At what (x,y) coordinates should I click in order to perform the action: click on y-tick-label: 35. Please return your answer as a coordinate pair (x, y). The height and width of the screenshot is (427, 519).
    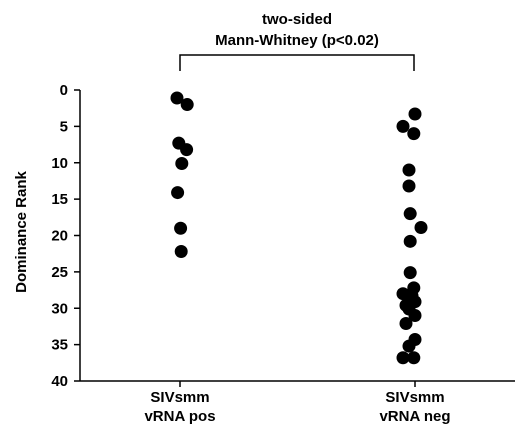
    Looking at the image, I should click on (59, 345).